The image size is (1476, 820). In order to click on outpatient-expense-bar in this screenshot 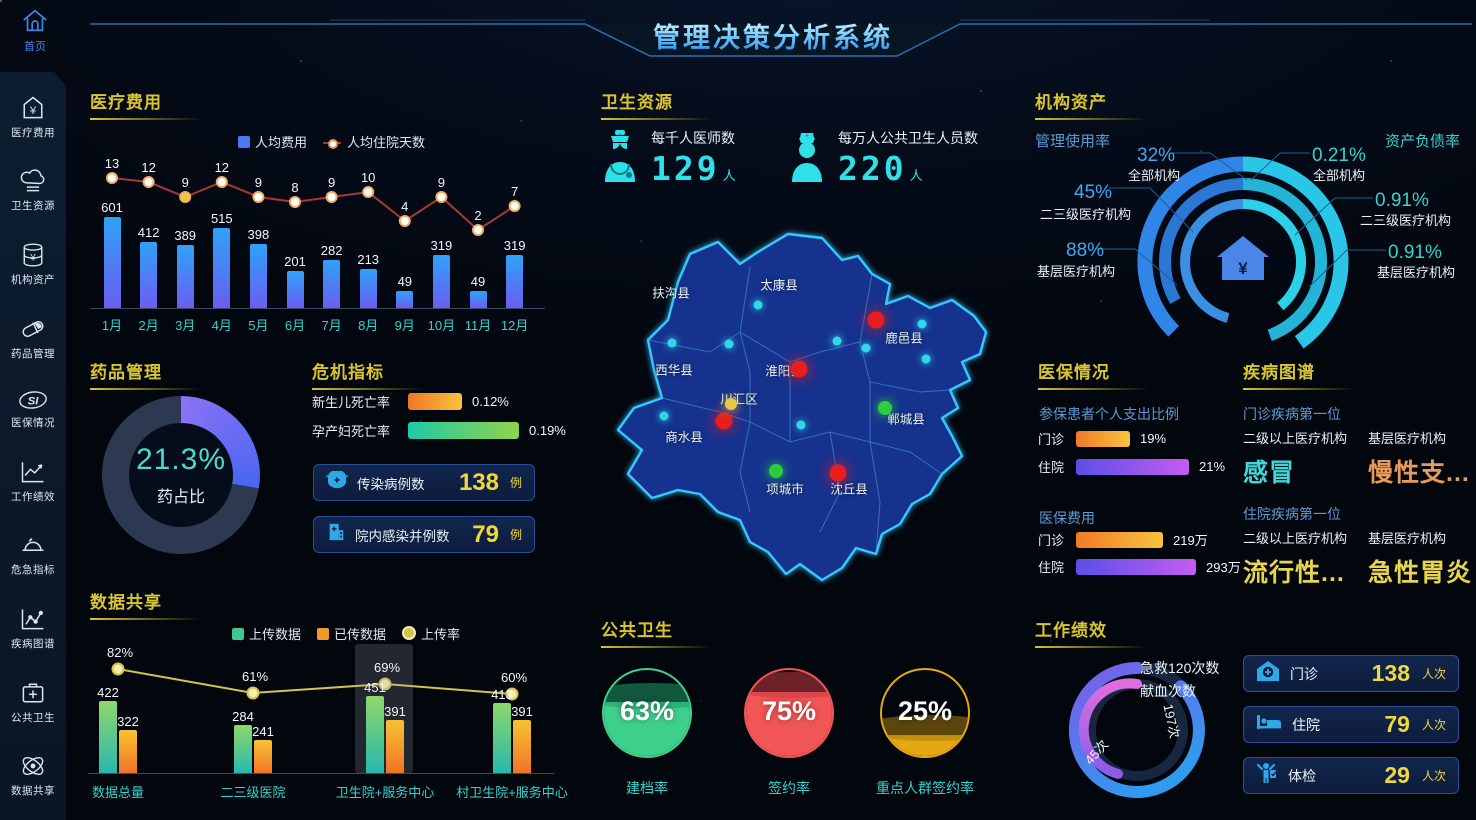, I will do `click(1103, 438)`.